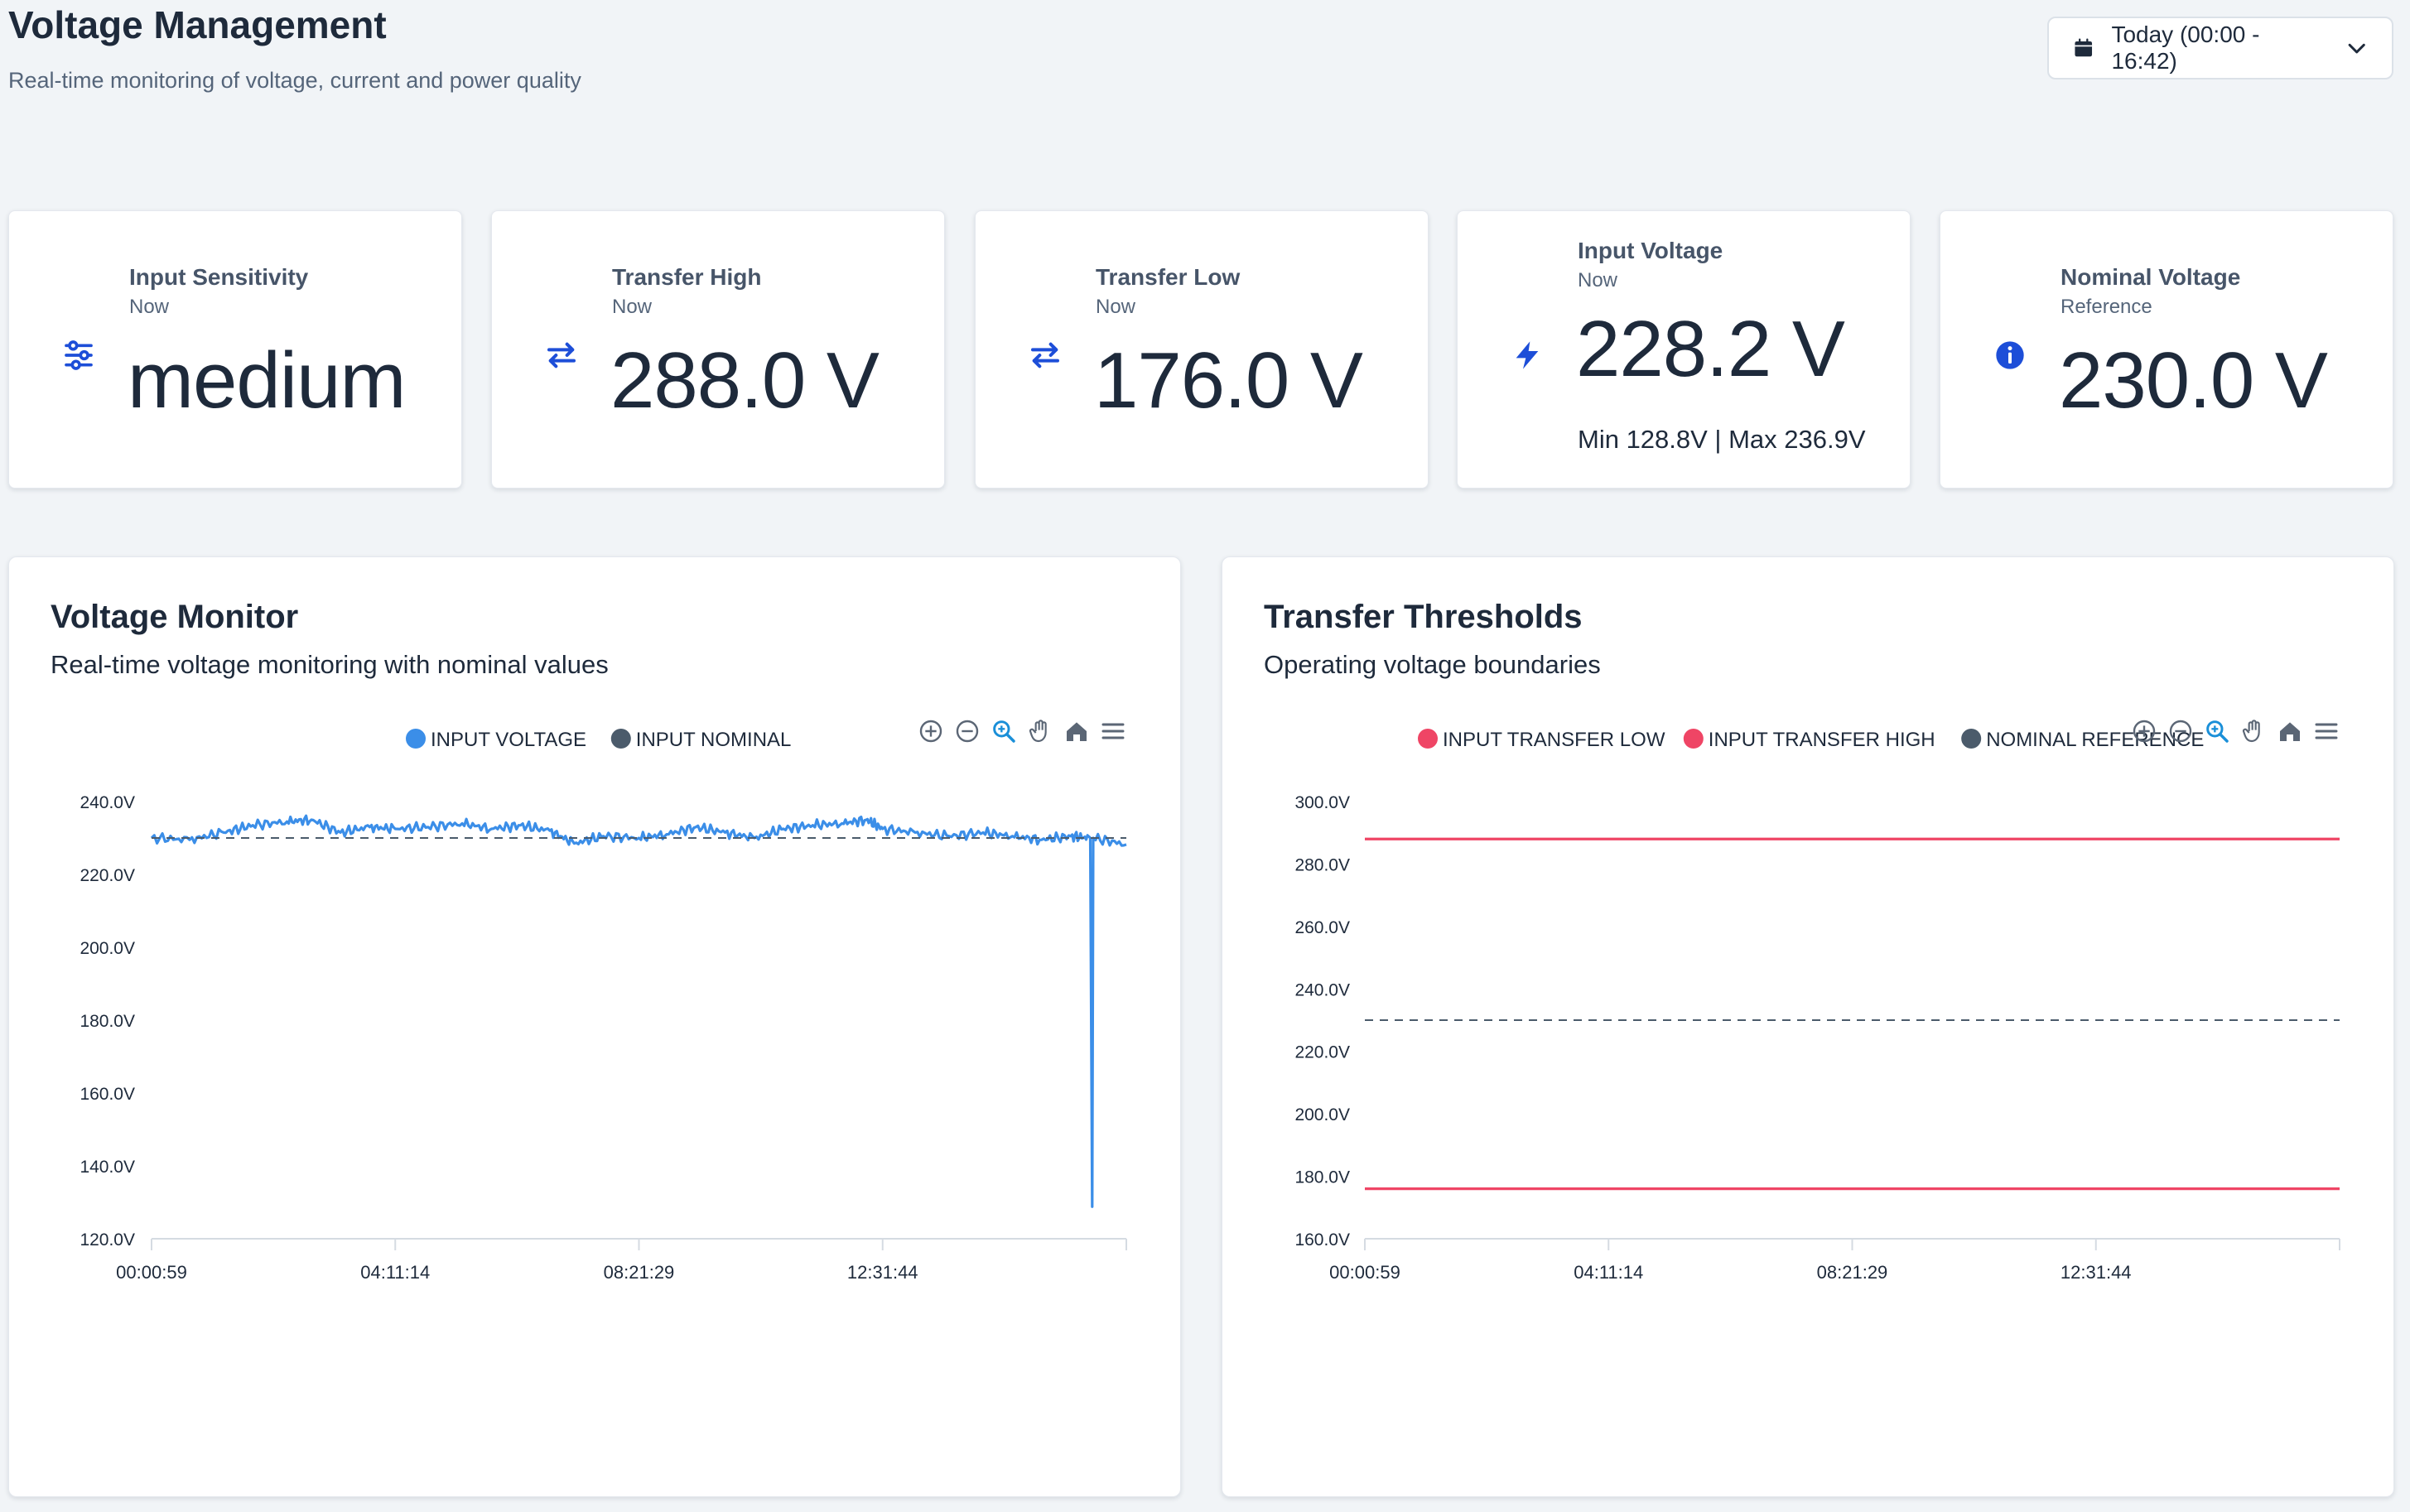 This screenshot has width=2410, height=1512. Describe the element at coordinates (175, 617) in the screenshot. I see `panel-title: Voltage Monitor` at that location.